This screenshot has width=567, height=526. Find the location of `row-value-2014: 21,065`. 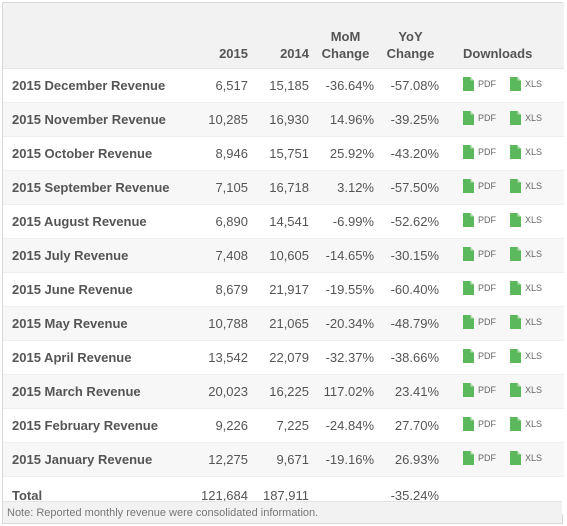

row-value-2014: 21,065 is located at coordinates (282, 323).